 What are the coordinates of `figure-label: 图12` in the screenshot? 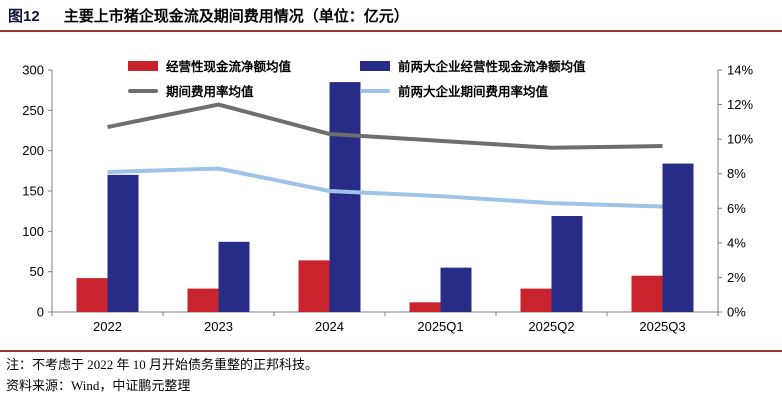 It's located at (24, 16).